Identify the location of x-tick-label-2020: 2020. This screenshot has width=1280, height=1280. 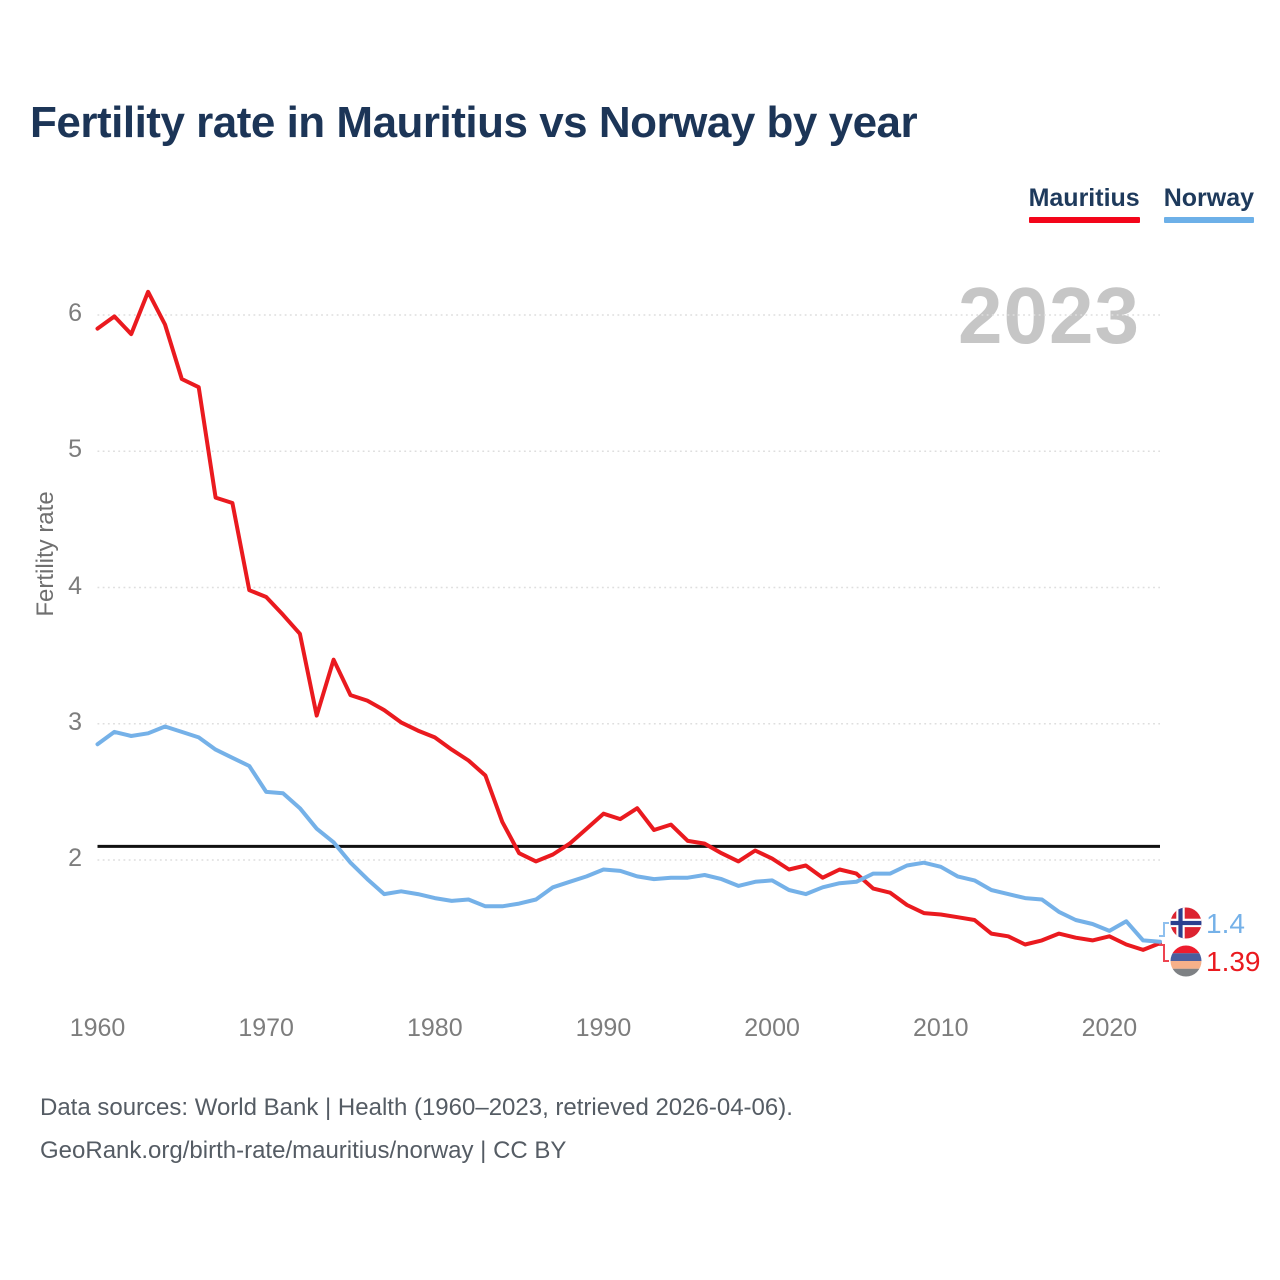
(1109, 1028).